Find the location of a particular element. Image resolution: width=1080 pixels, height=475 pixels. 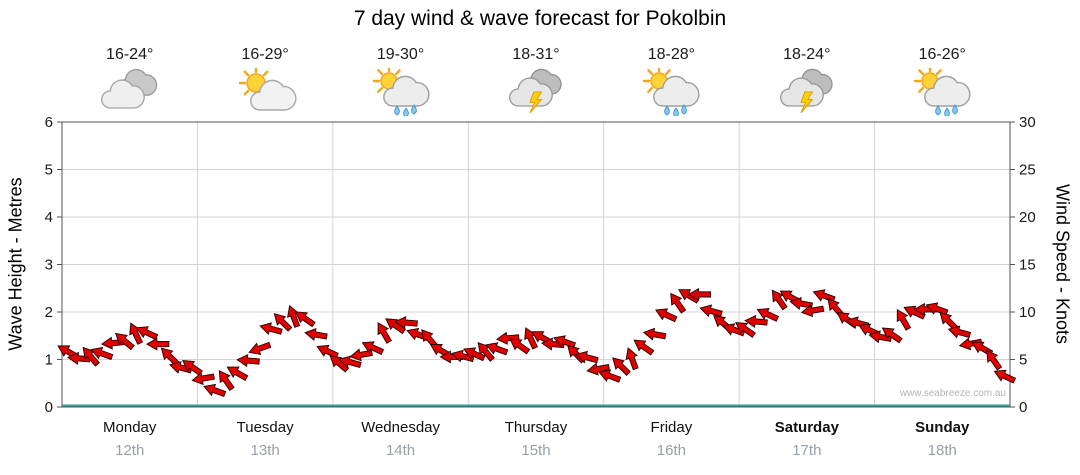

right-axis-tick: 25 is located at coordinates (1027, 170).